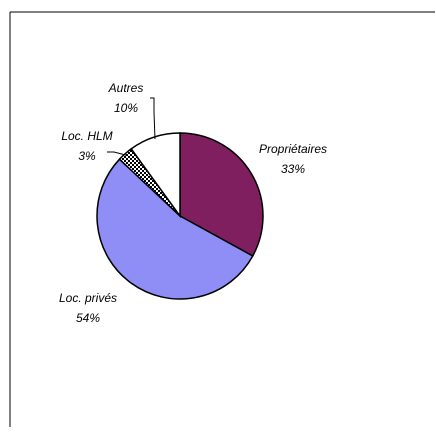 This screenshot has height=433, width=436. Describe the element at coordinates (221, 195) in the screenshot. I see `pie-slice-proprietaires` at that location.